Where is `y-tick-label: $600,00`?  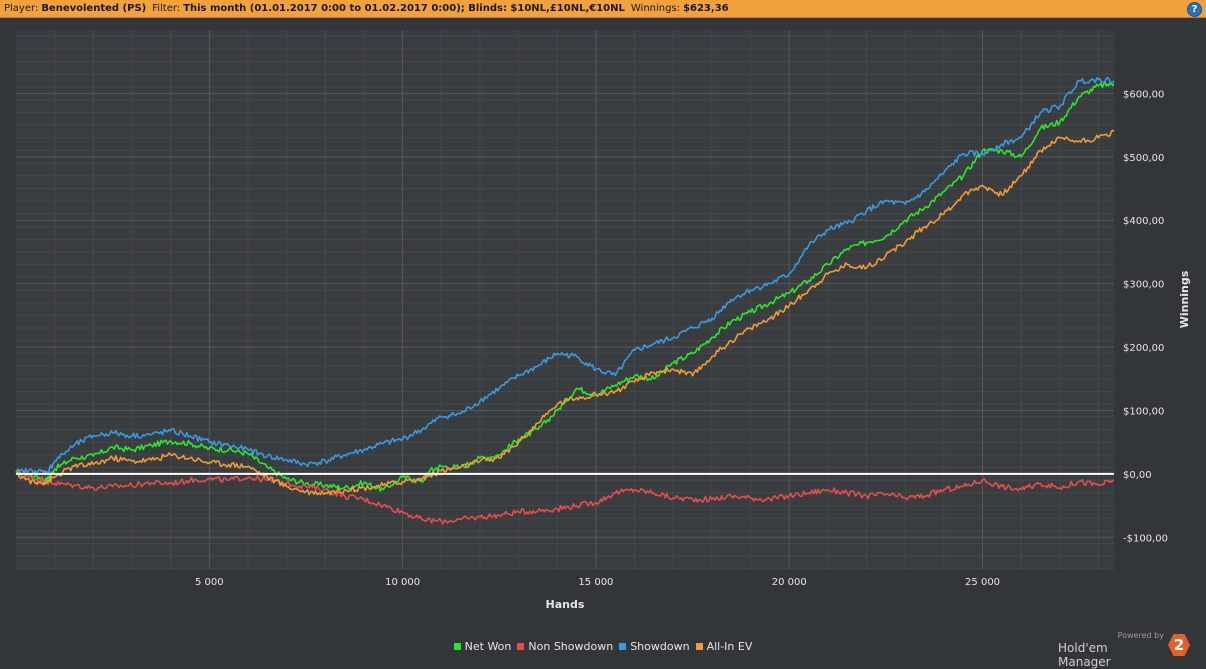 y-tick-label: $600,00 is located at coordinates (1143, 94).